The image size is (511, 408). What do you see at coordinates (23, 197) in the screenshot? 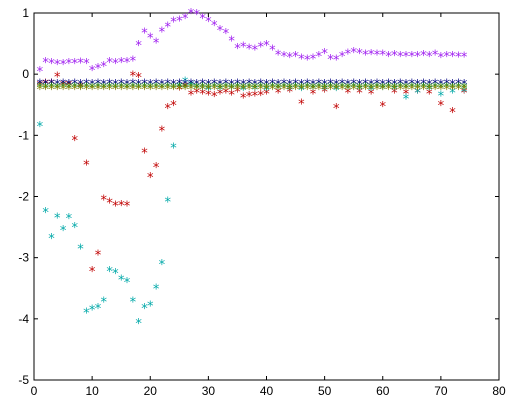
I see `y-tick-label: -2` at bounding box center [23, 197].